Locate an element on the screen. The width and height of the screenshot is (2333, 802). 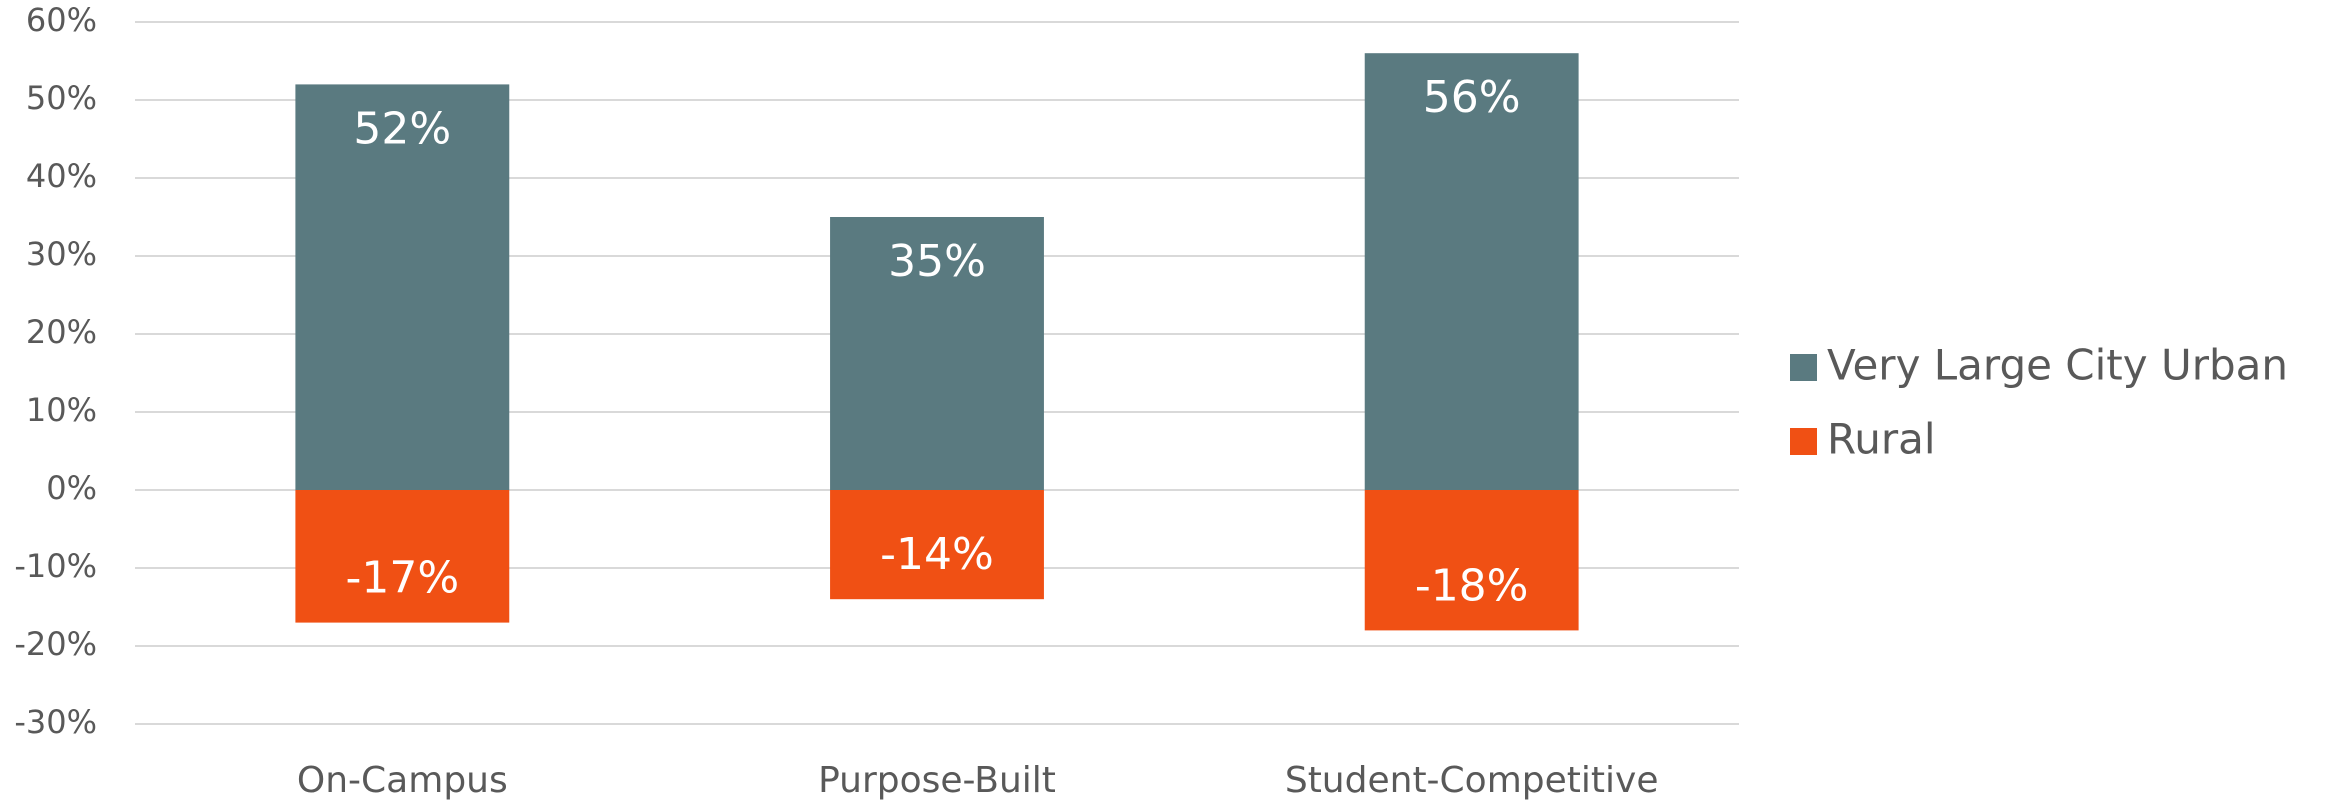
y-tick-label: -20% is located at coordinates (55, 644).